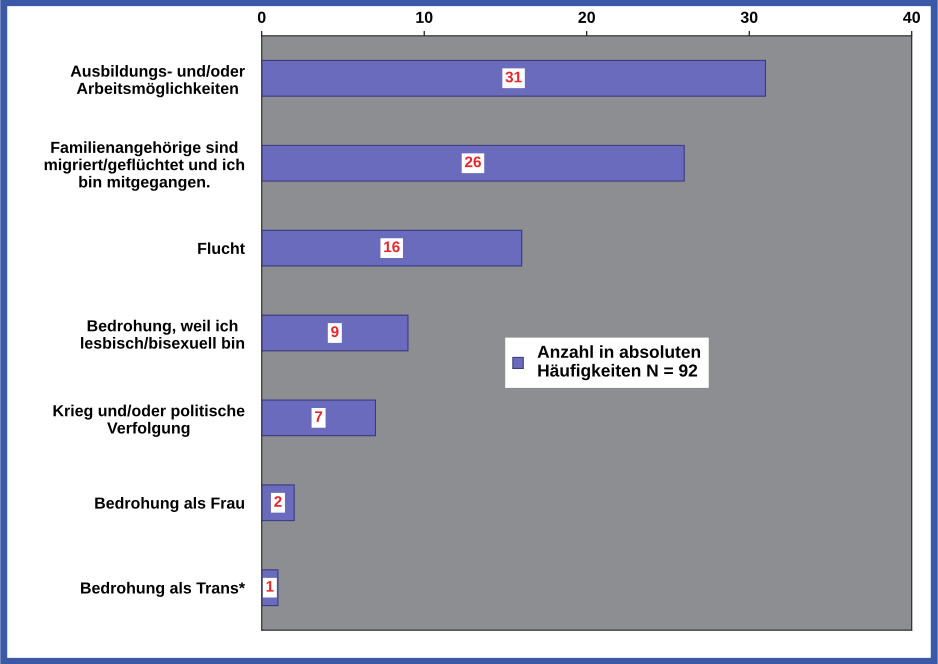 The width and height of the screenshot is (938, 664). What do you see at coordinates (270, 586) in the screenshot?
I see `data-label: 1` at bounding box center [270, 586].